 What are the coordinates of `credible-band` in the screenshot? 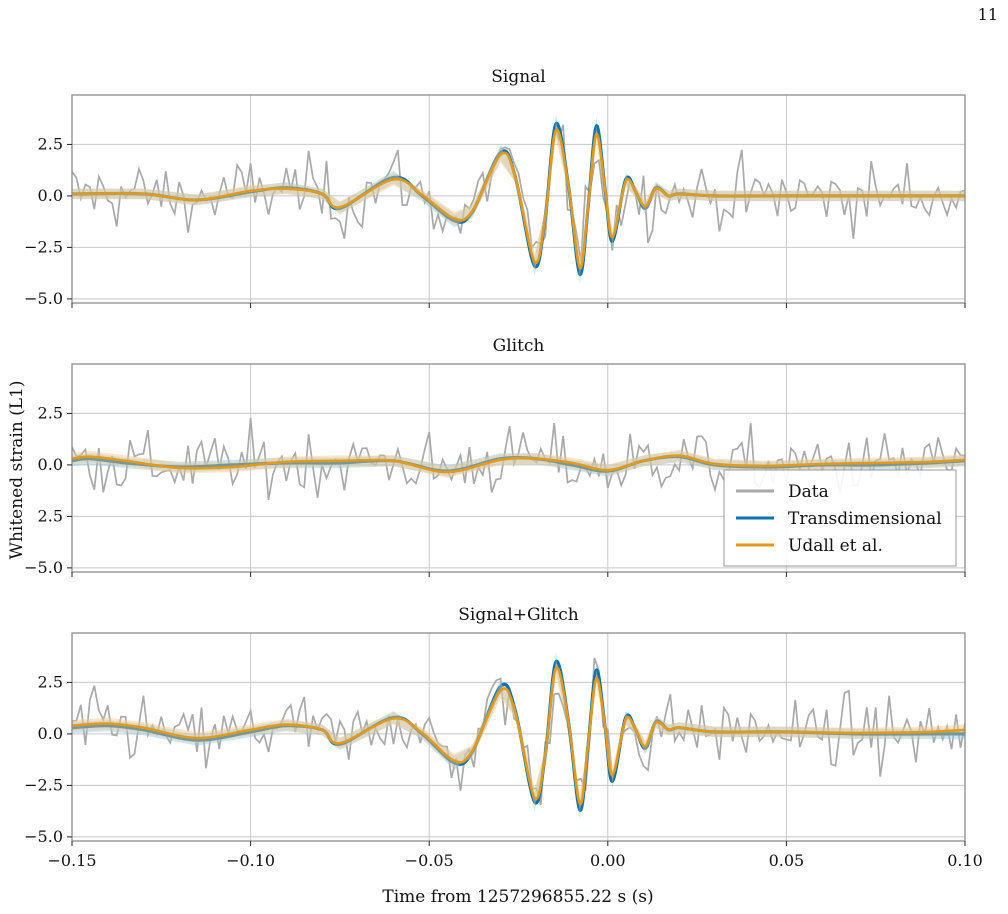 It's located at (518, 463).